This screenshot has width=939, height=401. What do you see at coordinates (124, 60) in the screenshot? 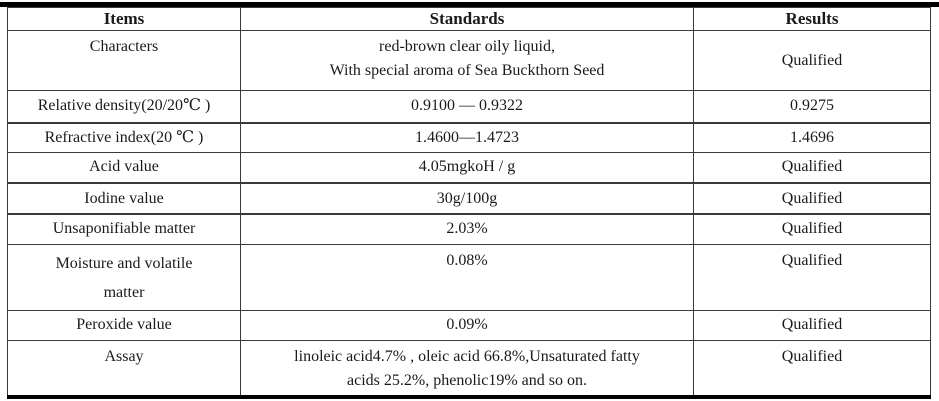
I see `item-cell: Characters` at bounding box center [124, 60].